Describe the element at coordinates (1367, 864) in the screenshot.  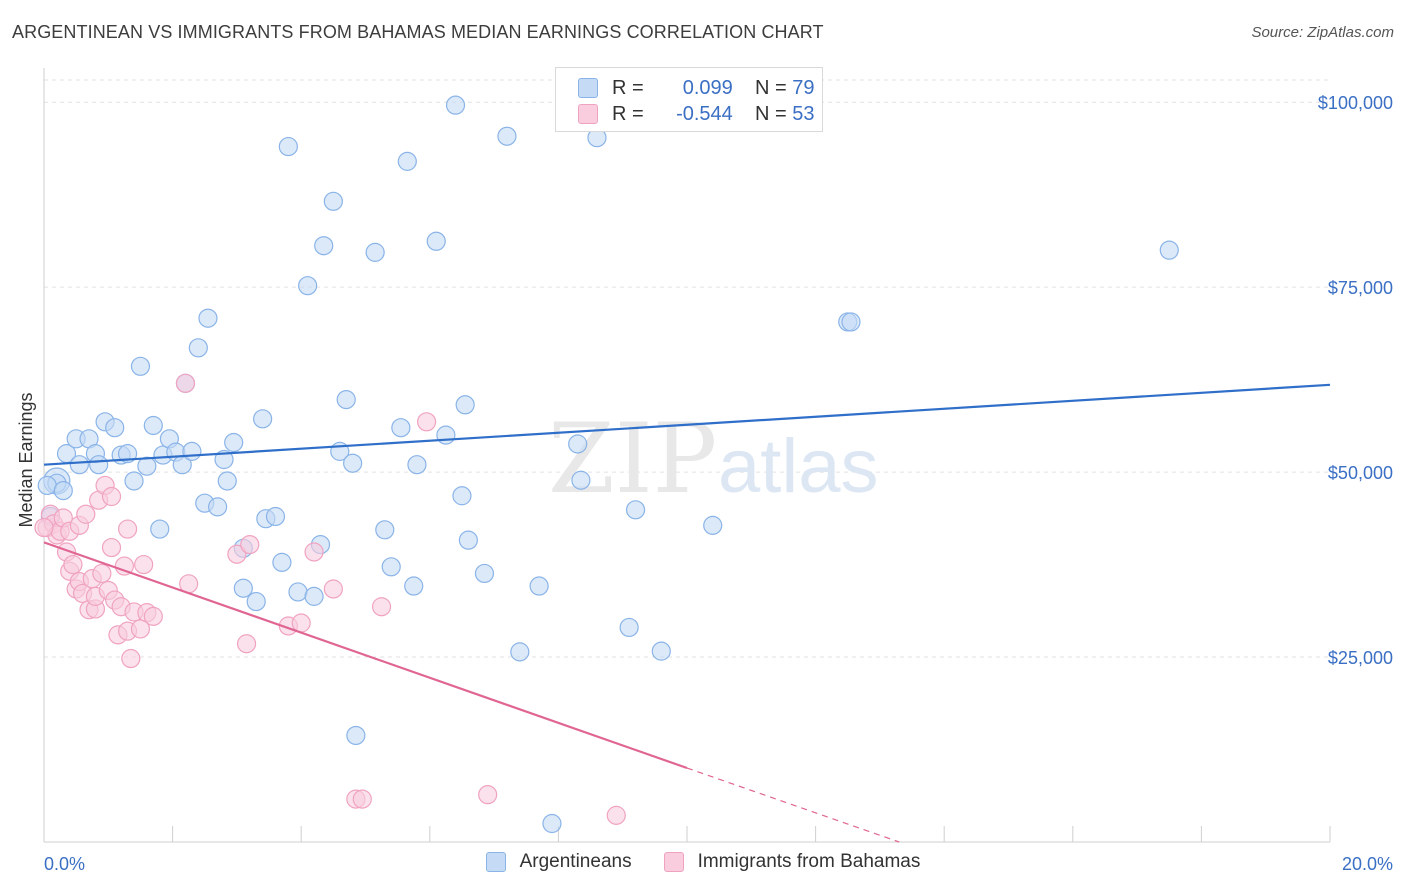
I see `x-tick-label-max: 20.0%` at that location.